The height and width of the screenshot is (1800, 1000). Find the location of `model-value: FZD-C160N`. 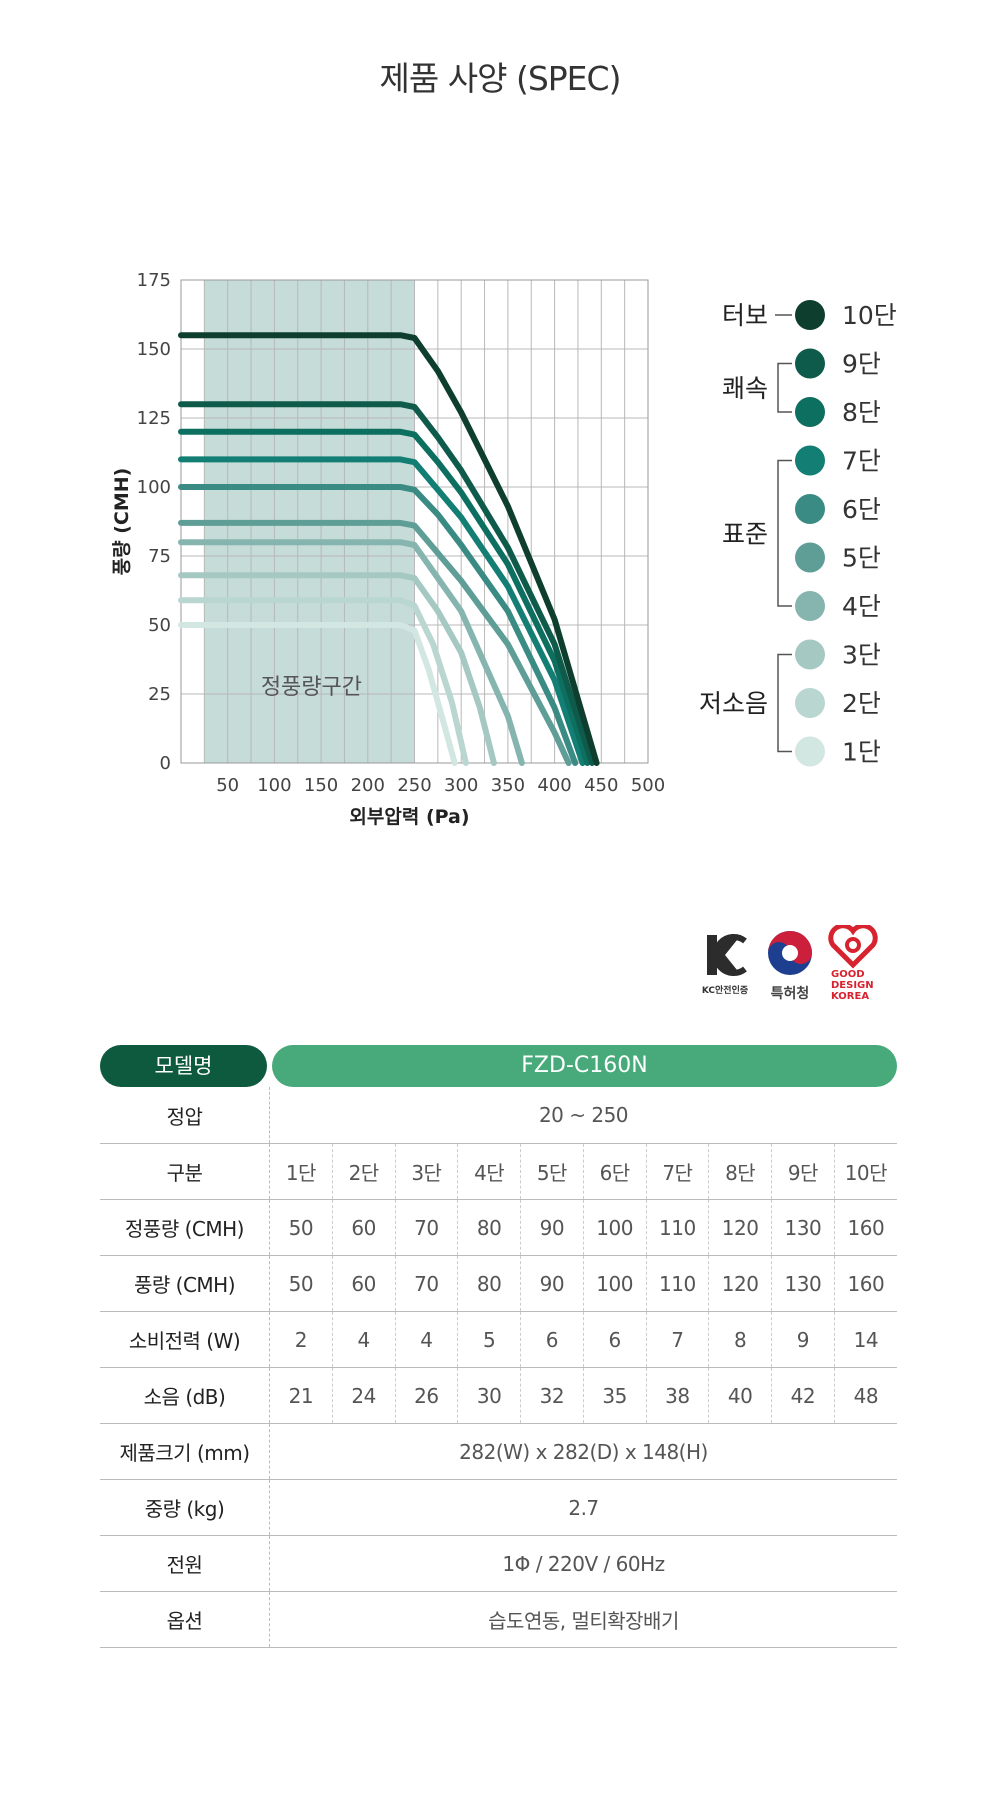

model-value: FZD-C160N is located at coordinates (584, 1066).